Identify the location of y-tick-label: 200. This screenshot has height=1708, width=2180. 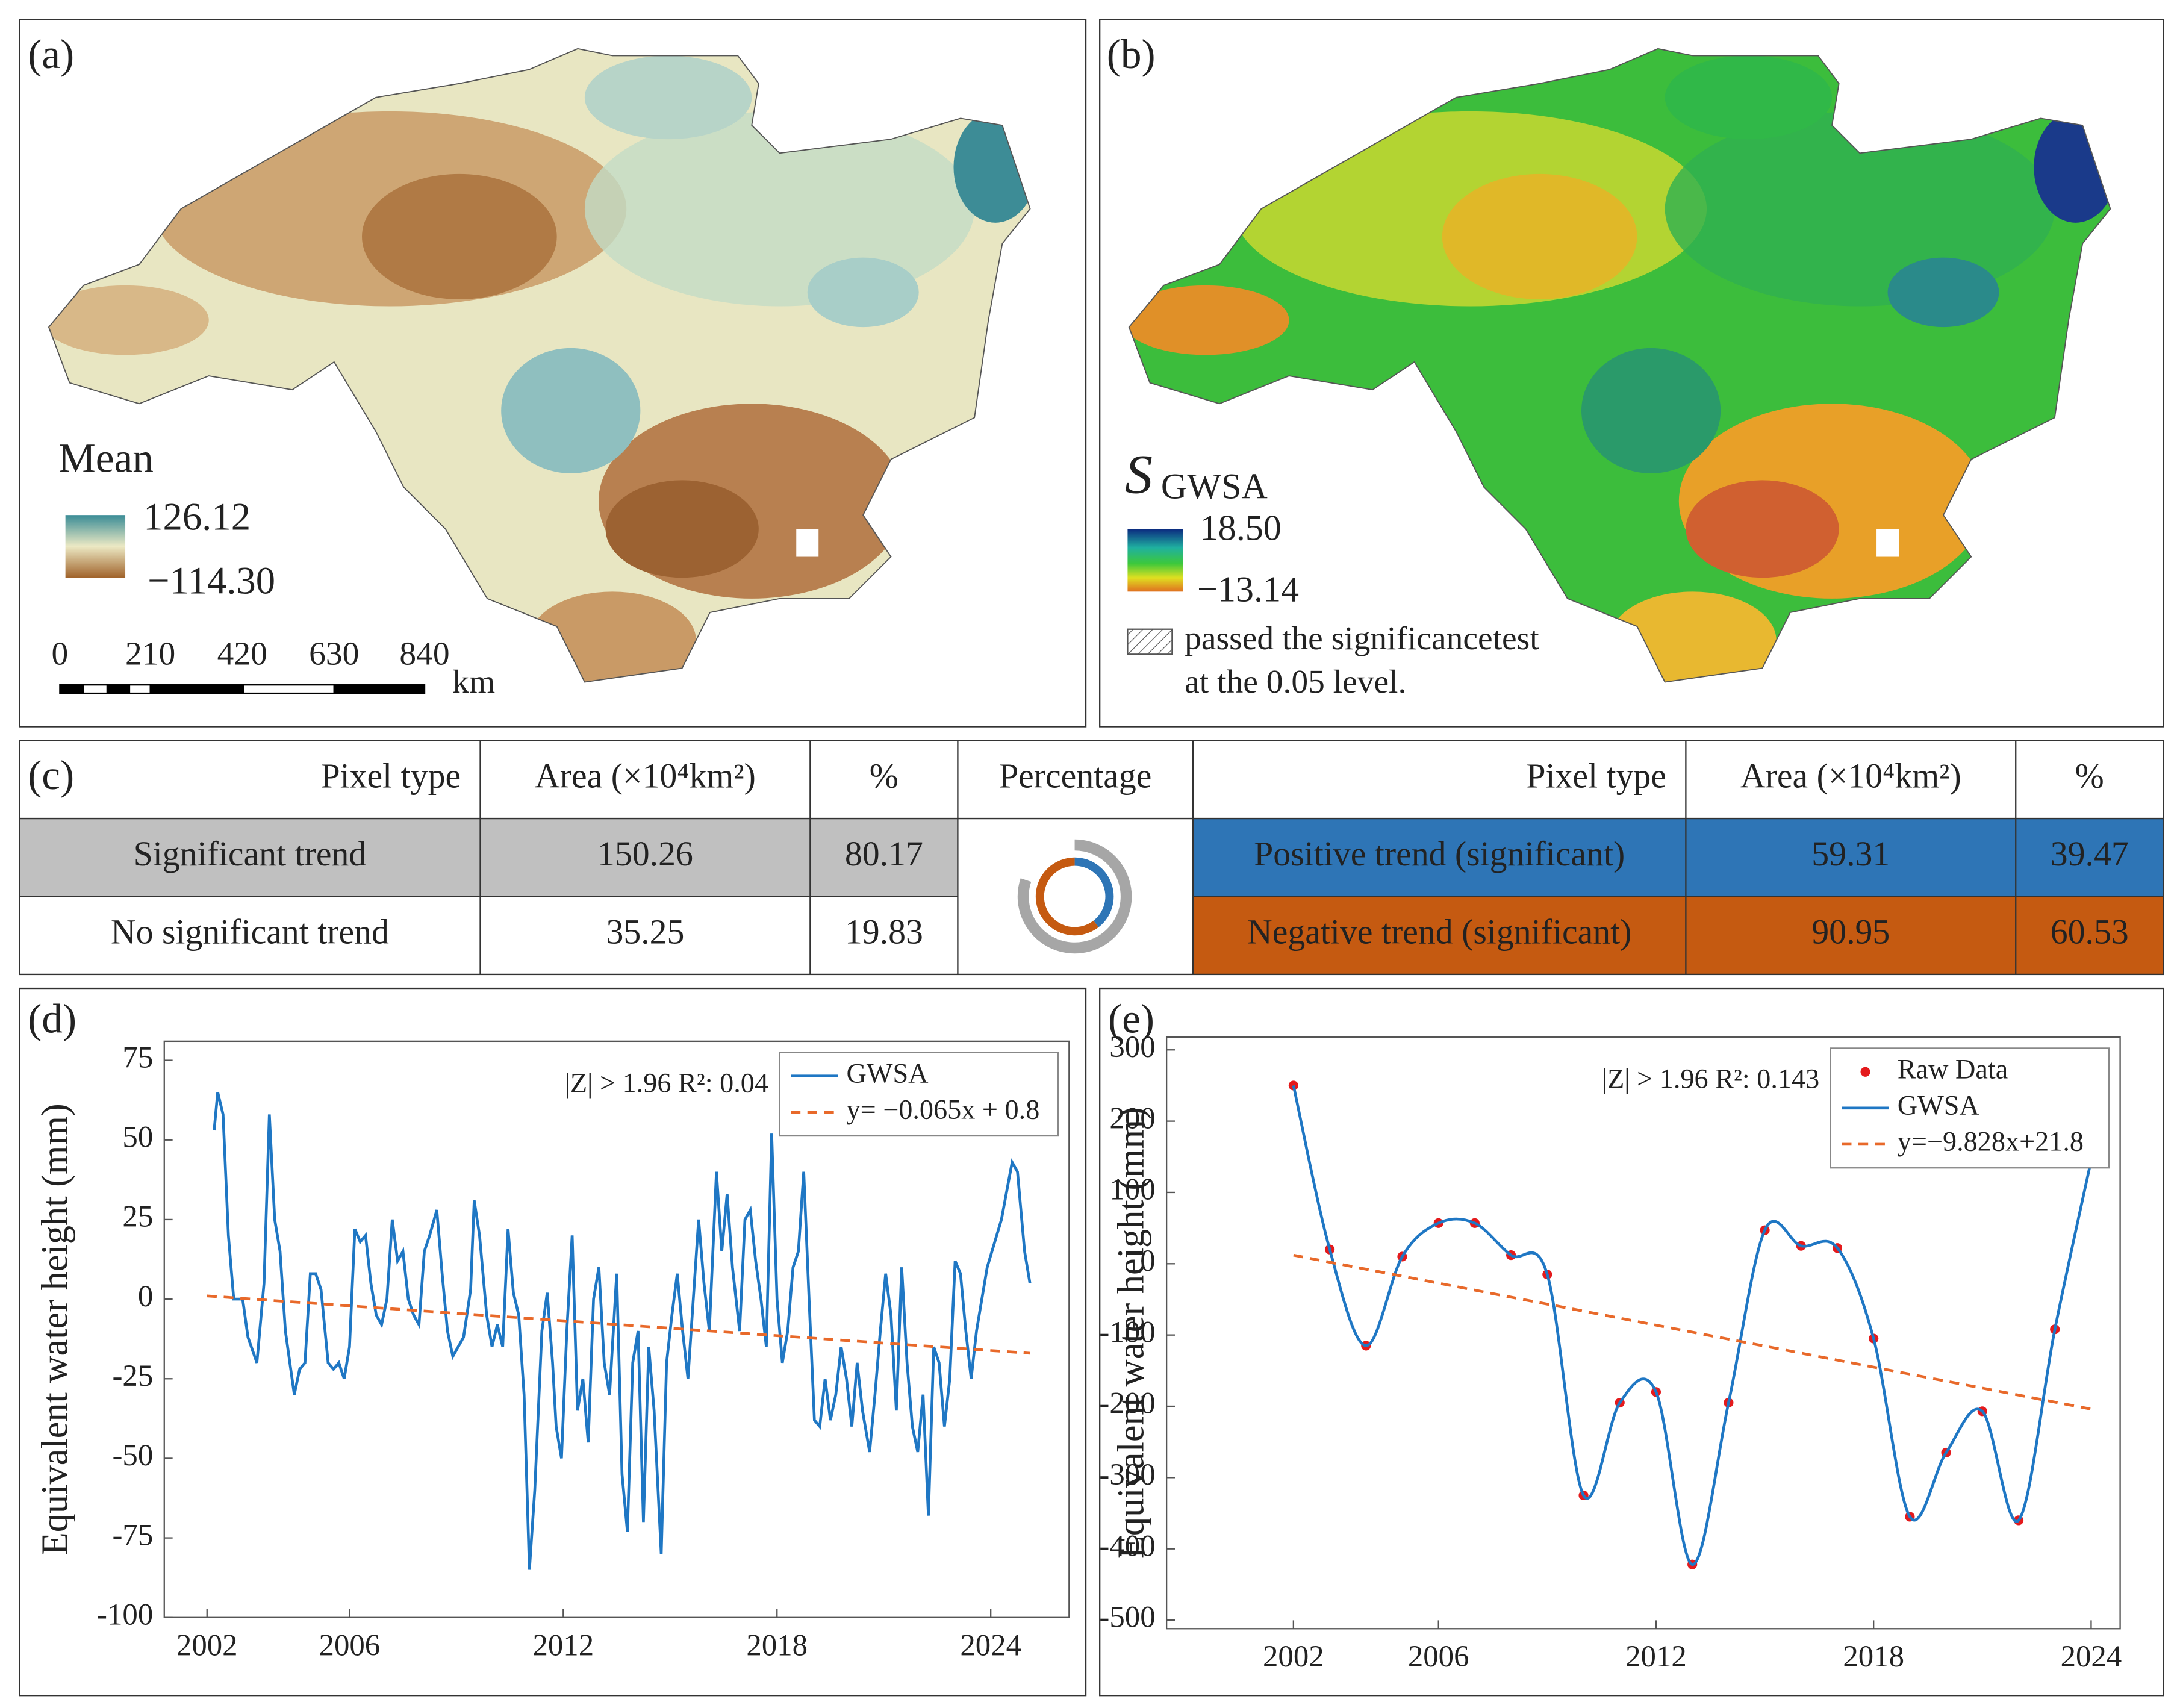
(1132, 1118).